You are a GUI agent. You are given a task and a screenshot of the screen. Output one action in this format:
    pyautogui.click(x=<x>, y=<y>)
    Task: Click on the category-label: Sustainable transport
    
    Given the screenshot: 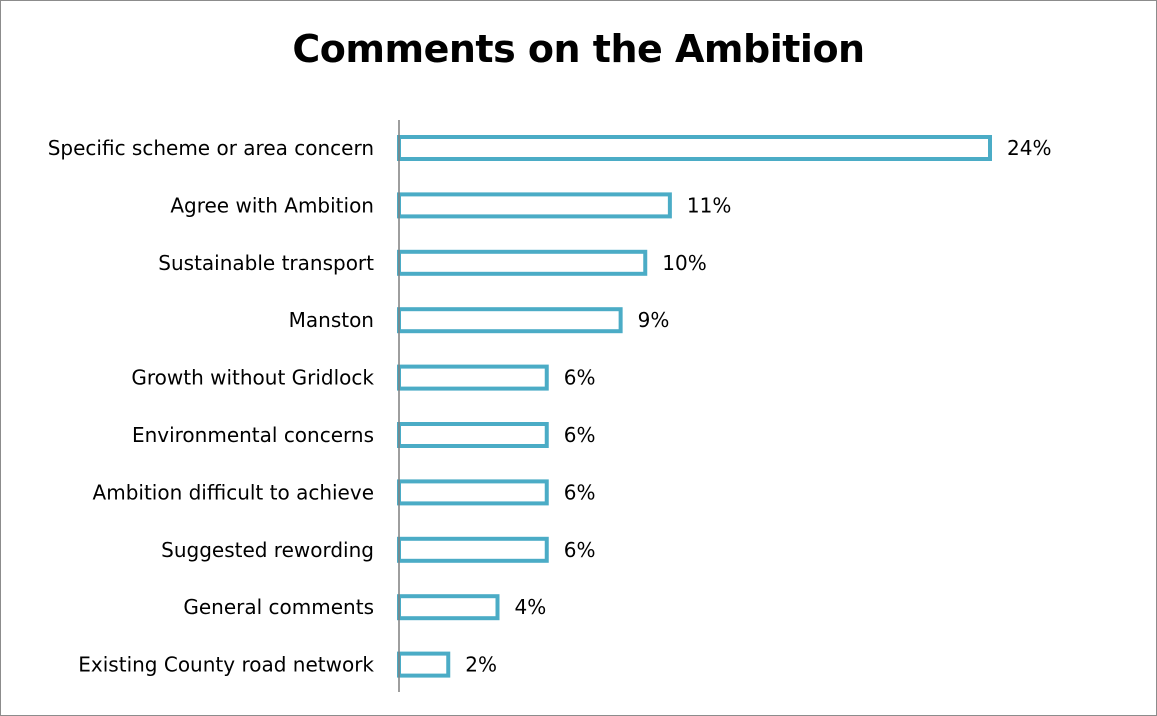 What is the action you would take?
    pyautogui.click(x=266, y=263)
    